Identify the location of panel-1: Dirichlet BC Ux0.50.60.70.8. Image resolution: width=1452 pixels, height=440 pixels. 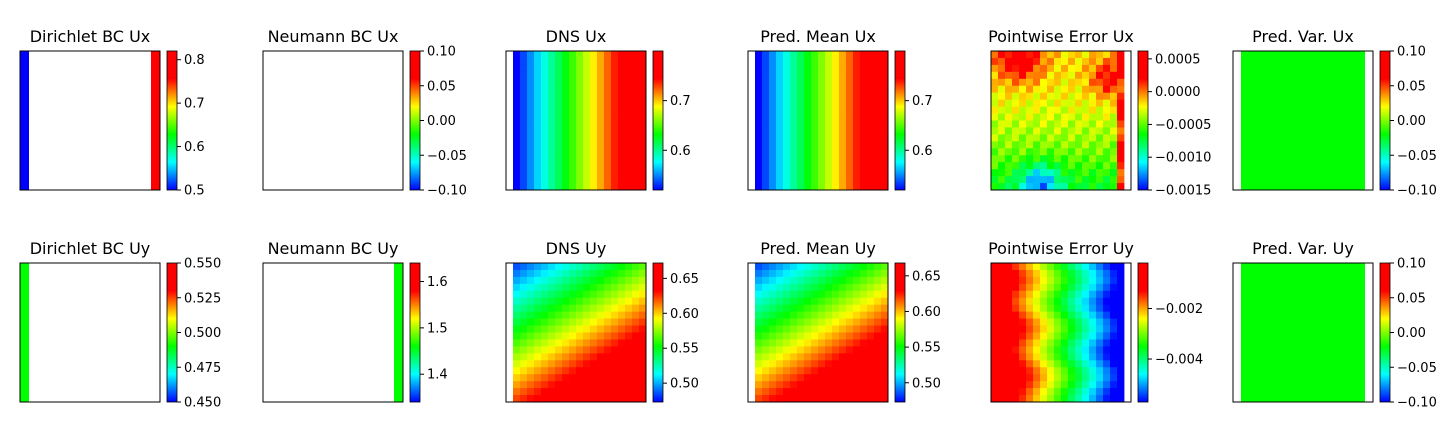
(112, 113).